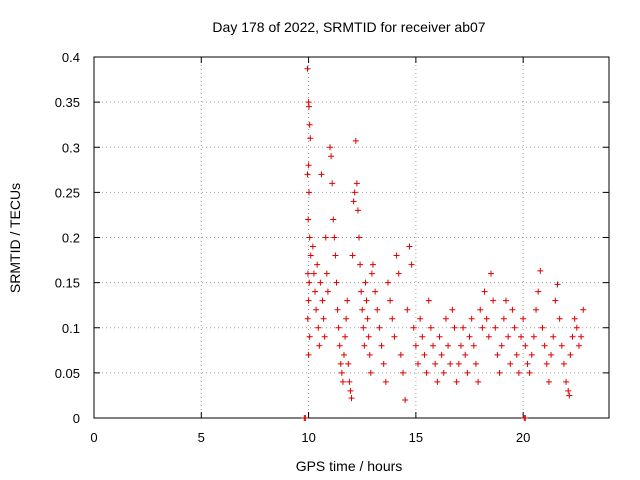  I want to click on y-tick-label: 0.35, so click(67, 102).